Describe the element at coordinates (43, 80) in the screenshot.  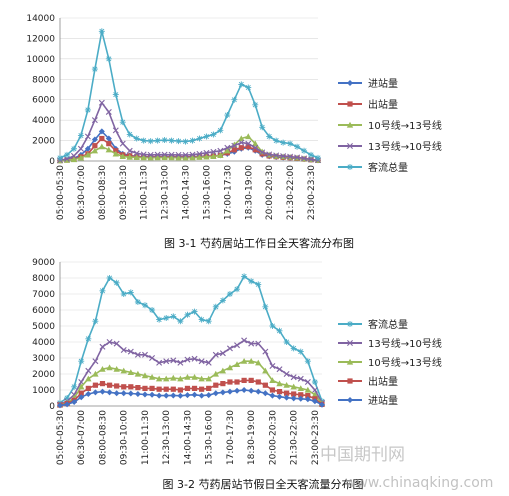
I see `y-tick-label: 8000` at that location.